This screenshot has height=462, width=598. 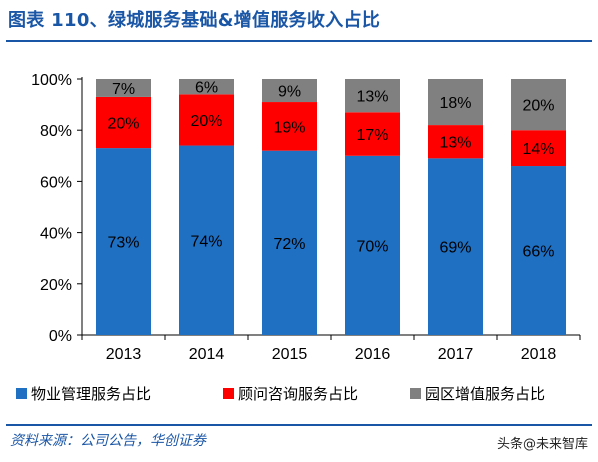 I want to click on y-tick-label: 60%, so click(x=56, y=182).